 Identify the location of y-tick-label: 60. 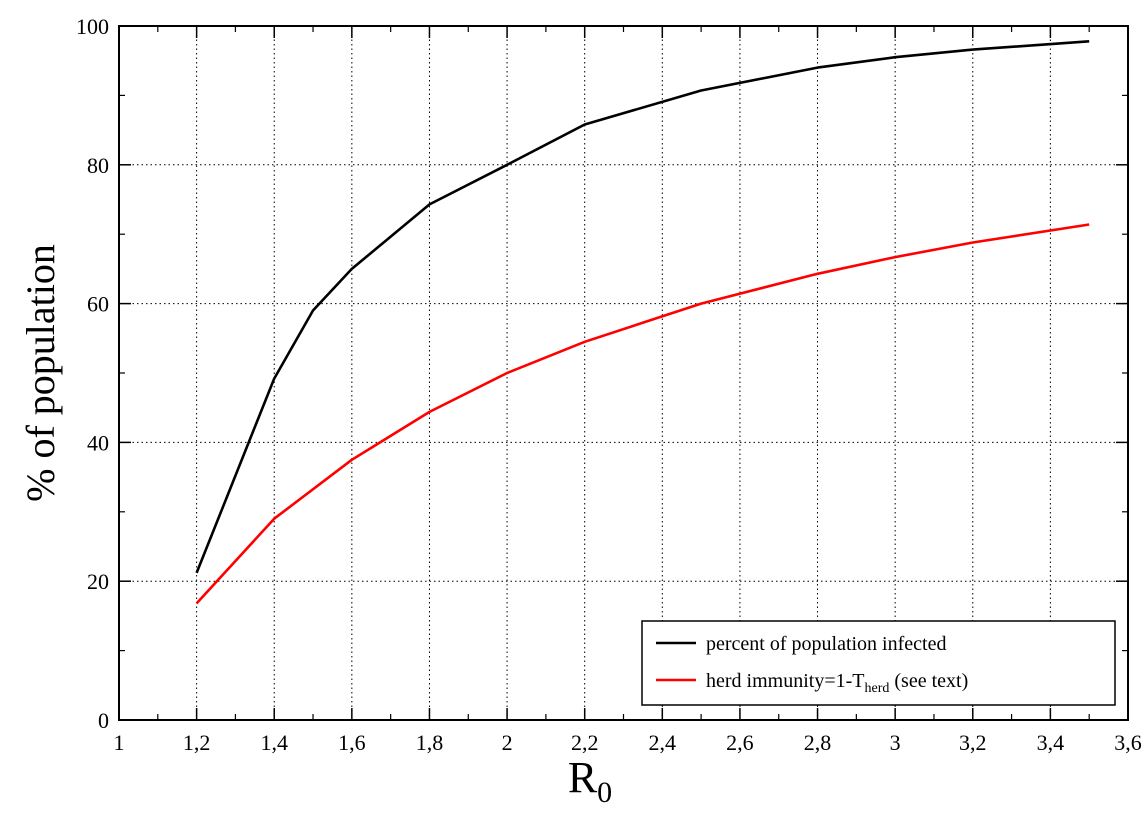
(98, 304).